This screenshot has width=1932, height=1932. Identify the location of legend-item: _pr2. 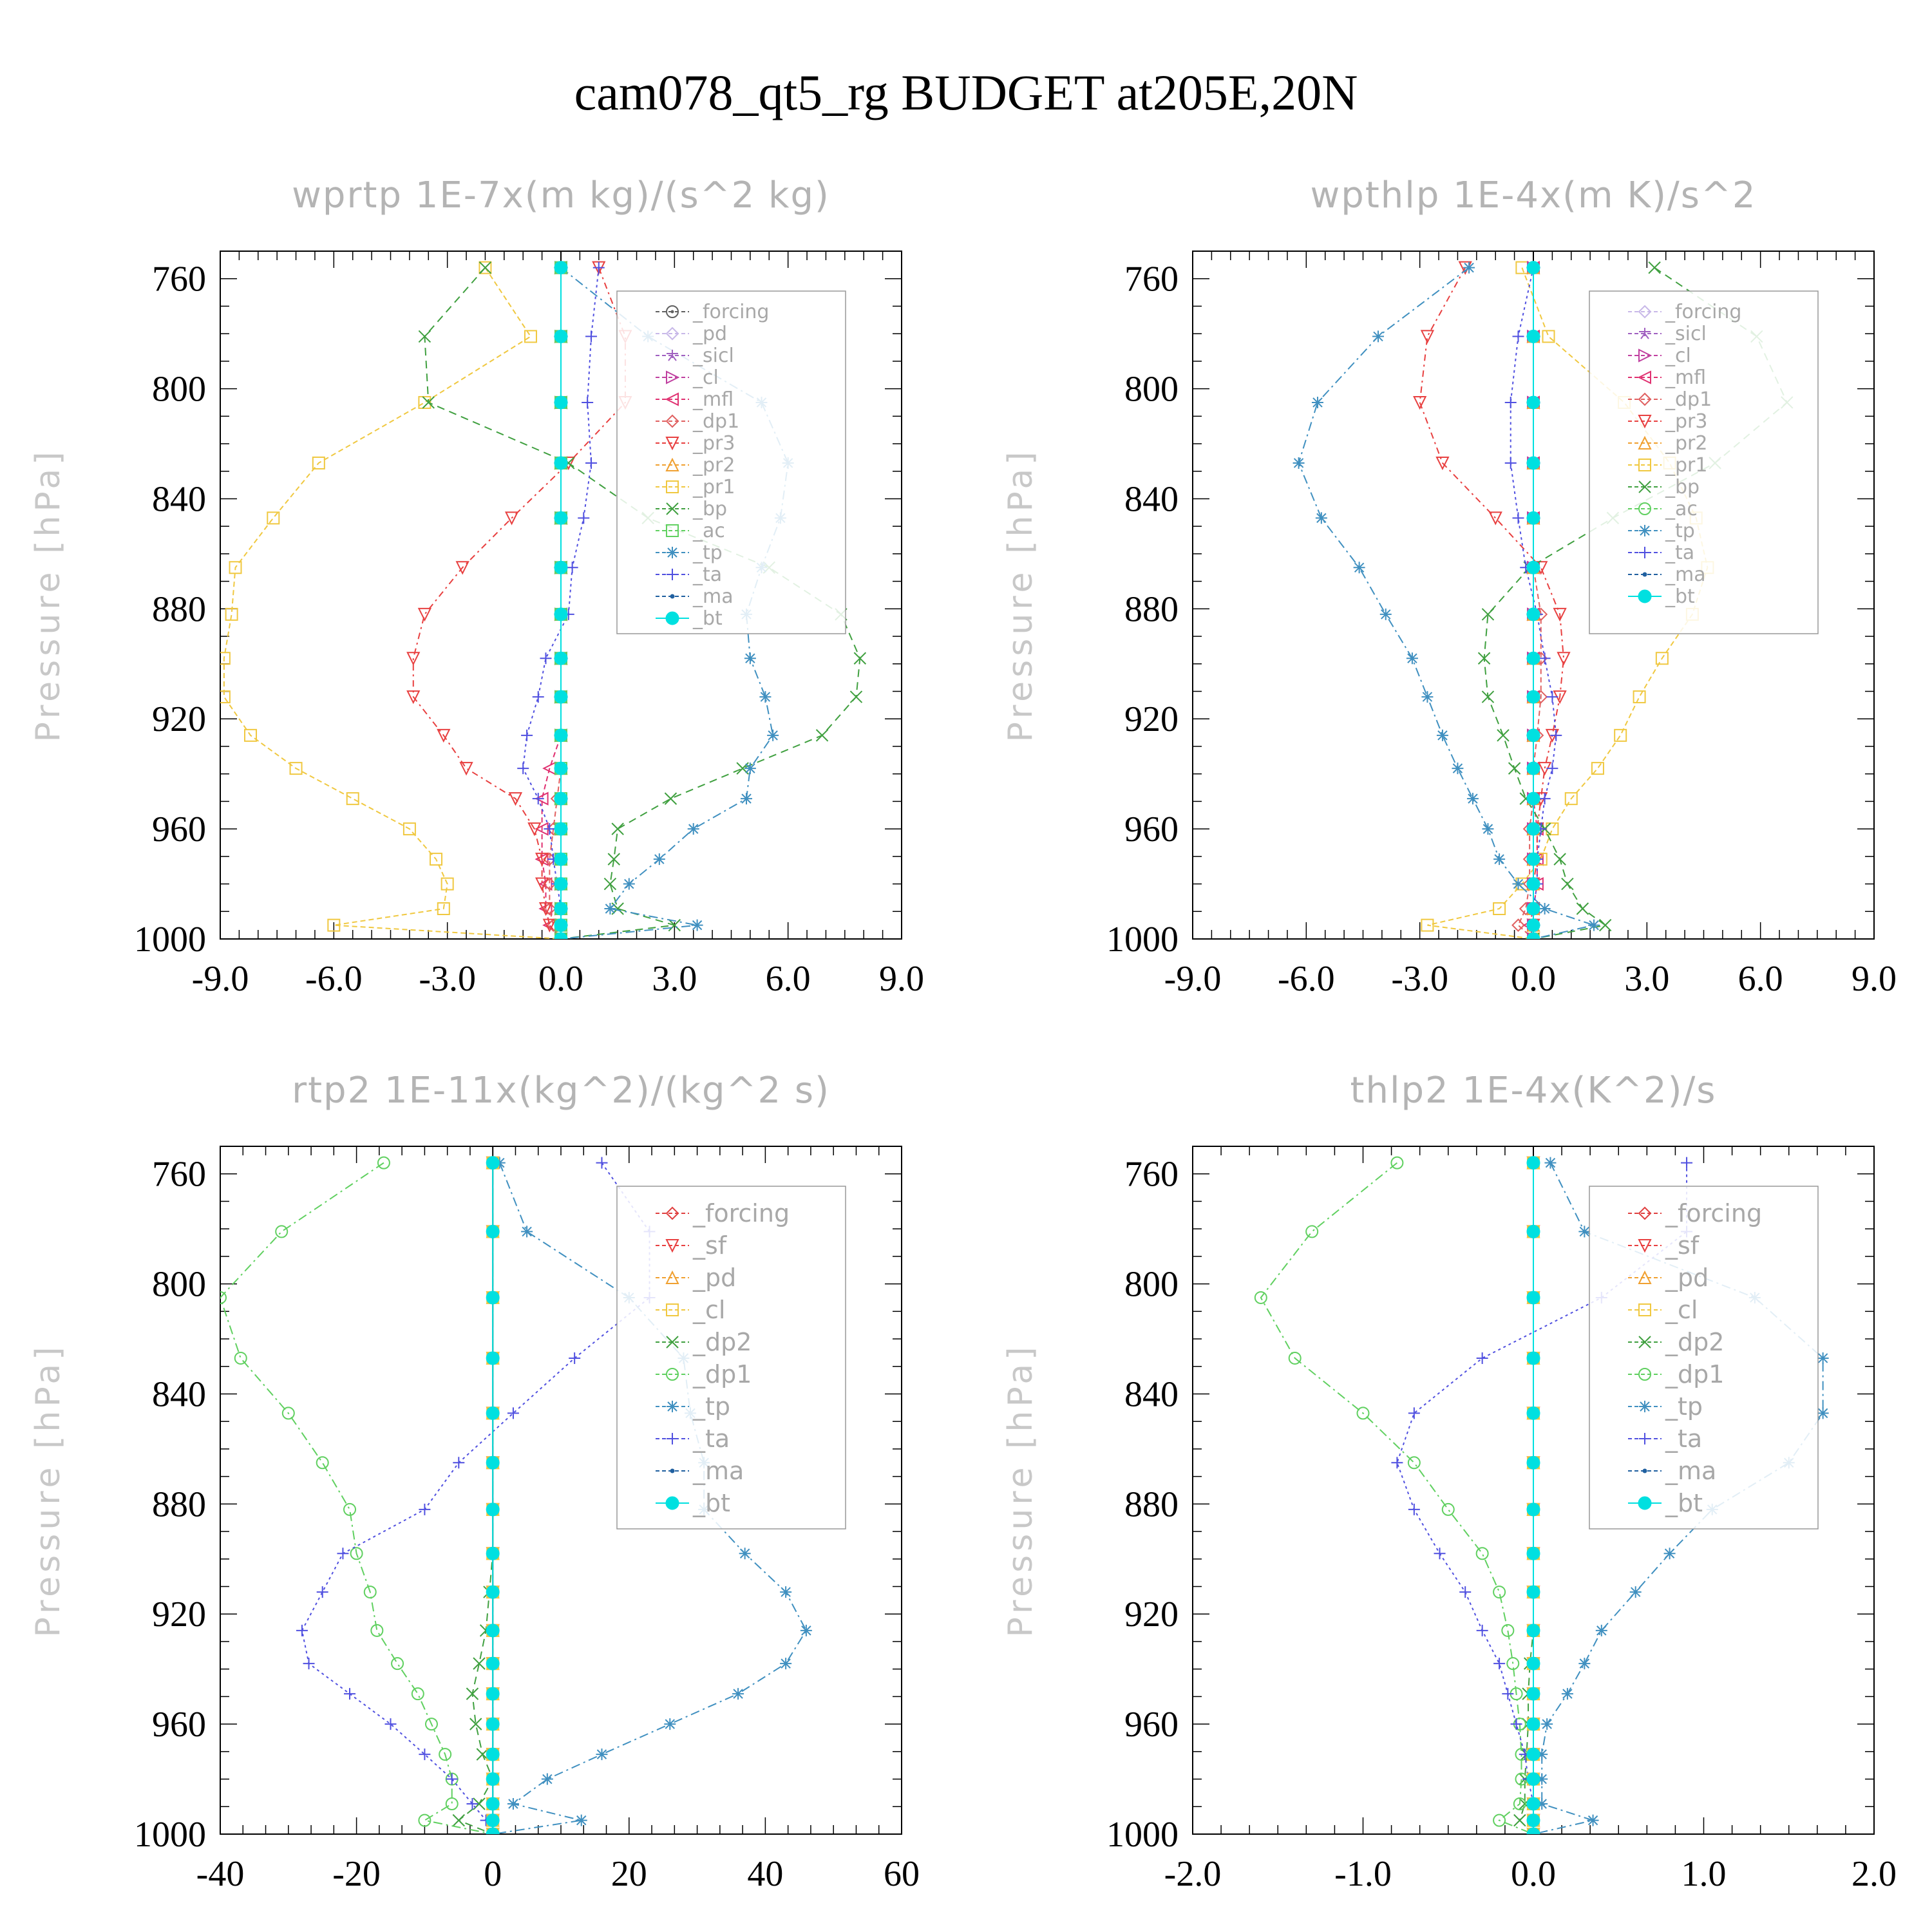
(695, 465).